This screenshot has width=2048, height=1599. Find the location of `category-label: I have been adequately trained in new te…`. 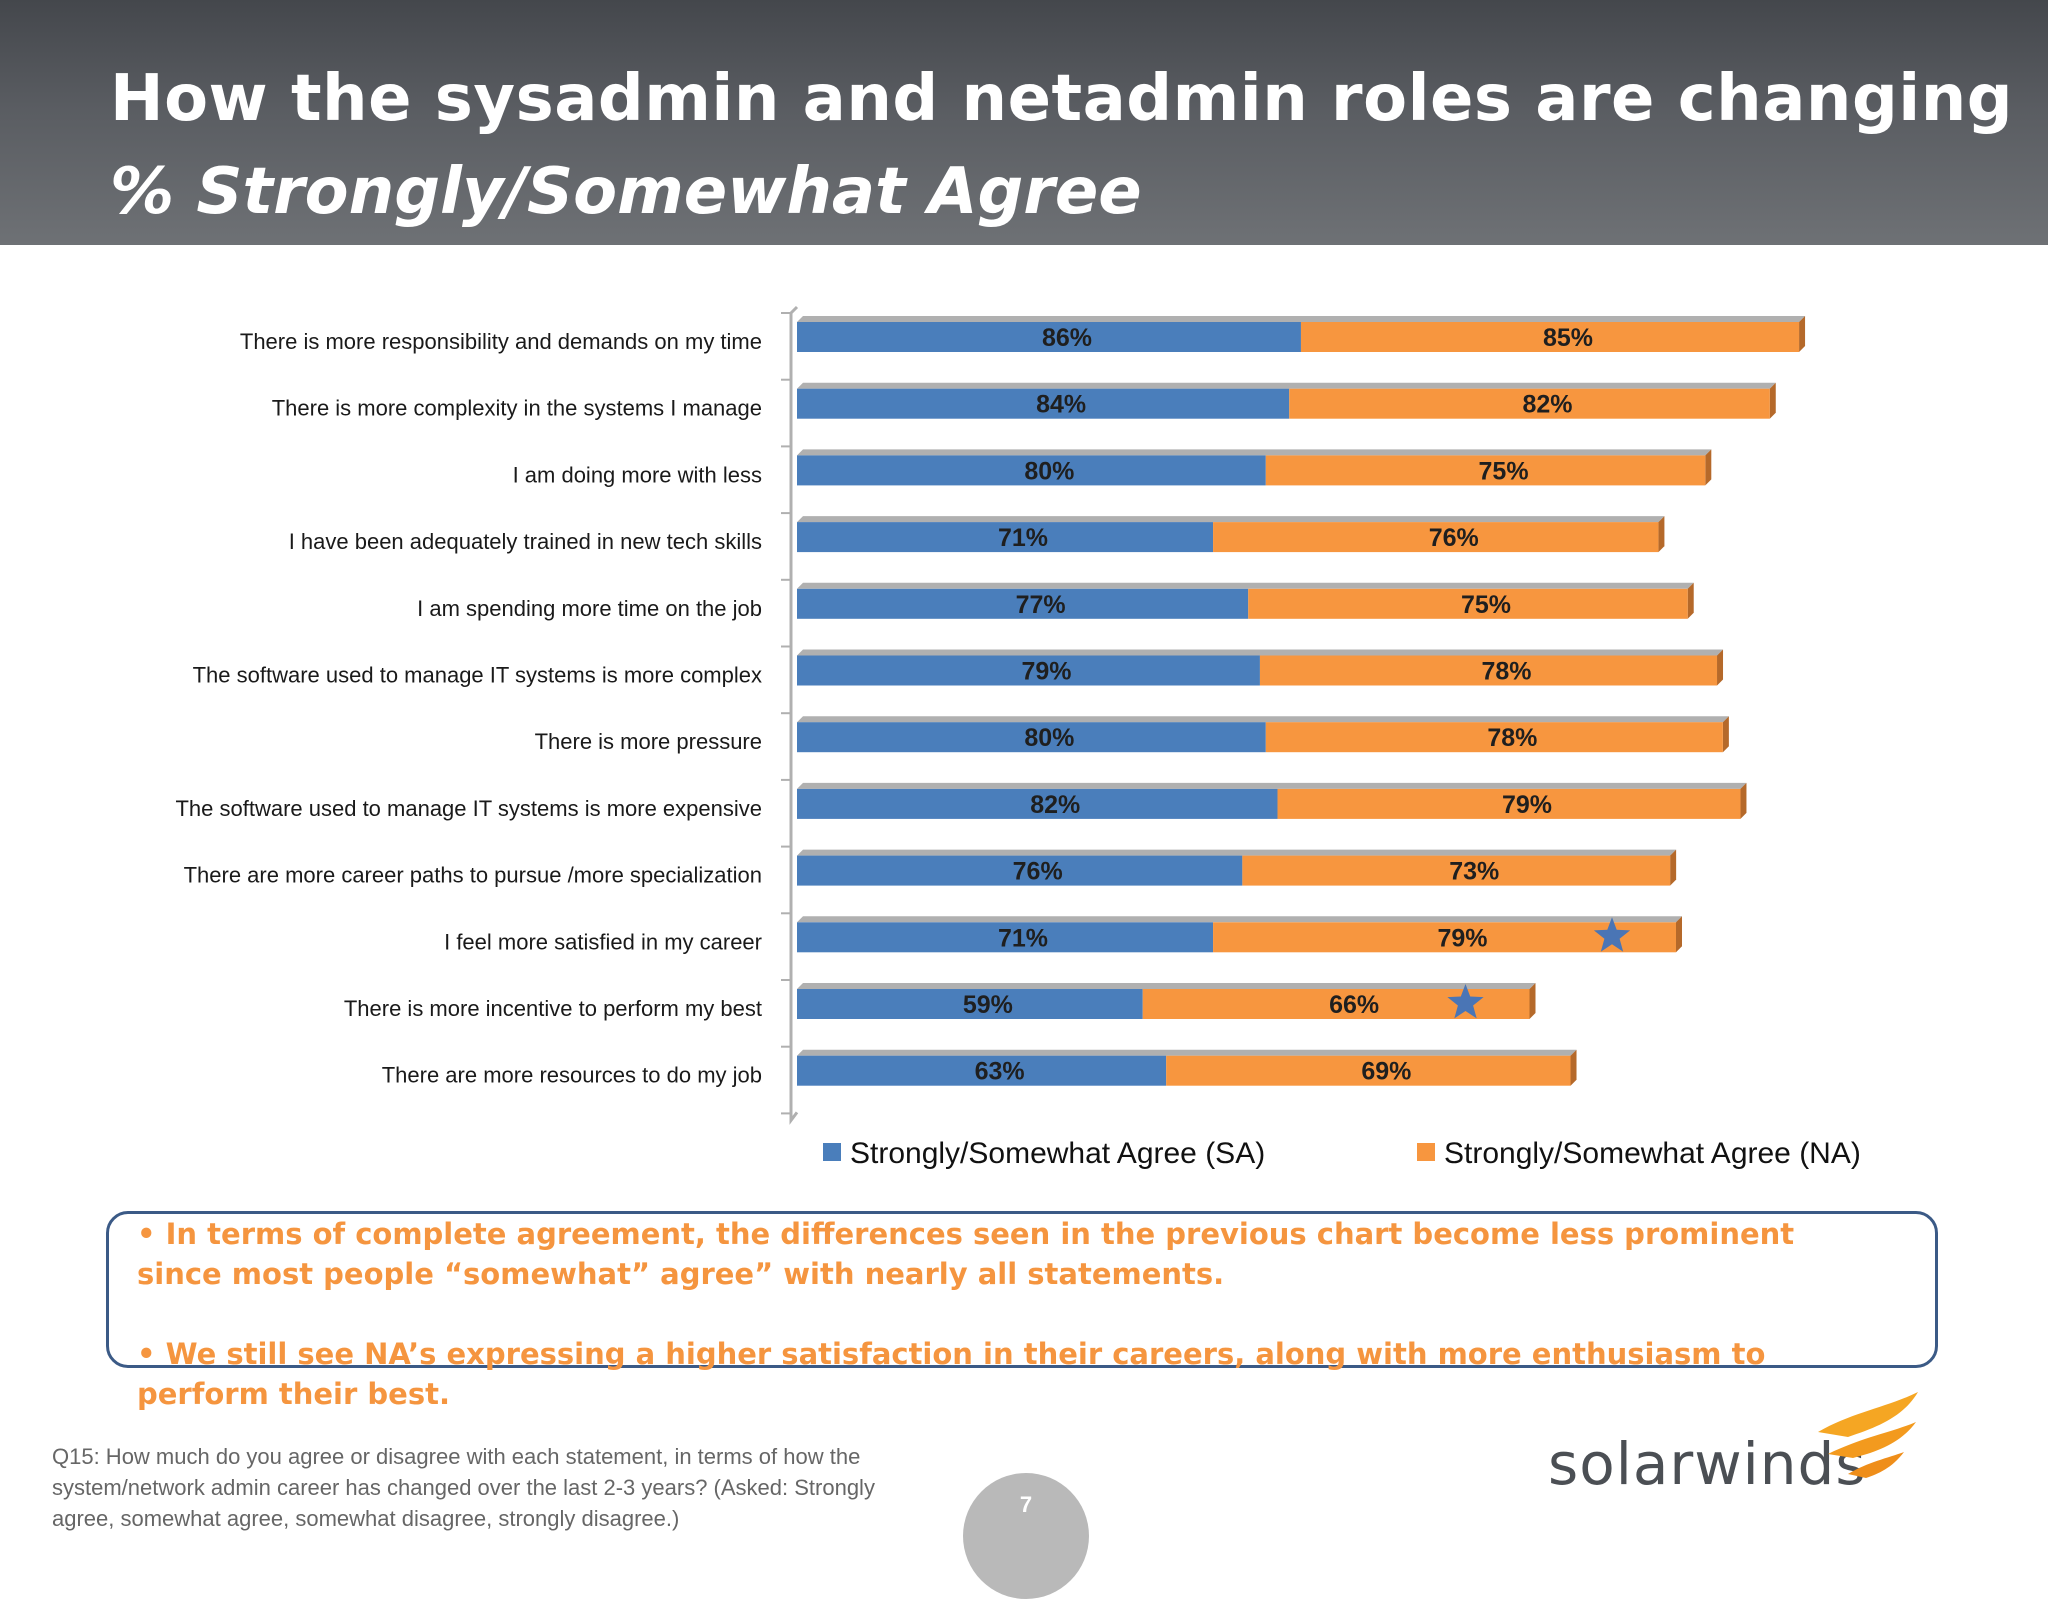

category-label: I have been adequately trained in new te… is located at coordinates (525, 541).